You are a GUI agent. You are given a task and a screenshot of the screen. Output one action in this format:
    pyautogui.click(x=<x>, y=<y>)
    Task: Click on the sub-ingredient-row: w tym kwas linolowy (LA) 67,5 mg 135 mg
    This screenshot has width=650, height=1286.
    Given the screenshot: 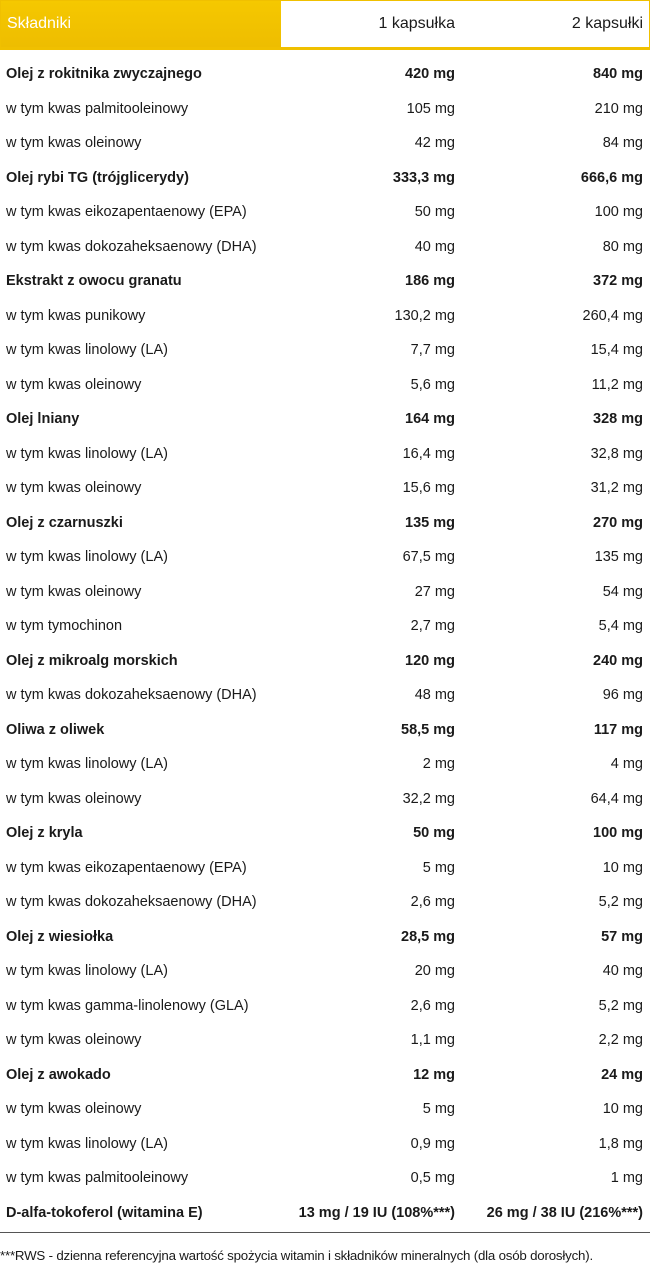 What is the action you would take?
    pyautogui.click(x=325, y=557)
    